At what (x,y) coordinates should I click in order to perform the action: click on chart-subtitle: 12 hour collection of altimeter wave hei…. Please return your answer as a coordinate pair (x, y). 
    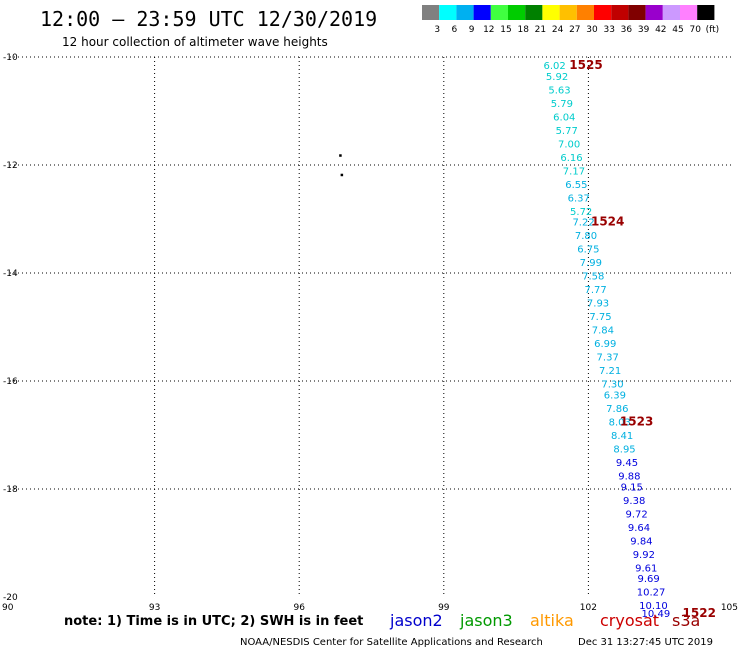
    Looking at the image, I should click on (195, 42).